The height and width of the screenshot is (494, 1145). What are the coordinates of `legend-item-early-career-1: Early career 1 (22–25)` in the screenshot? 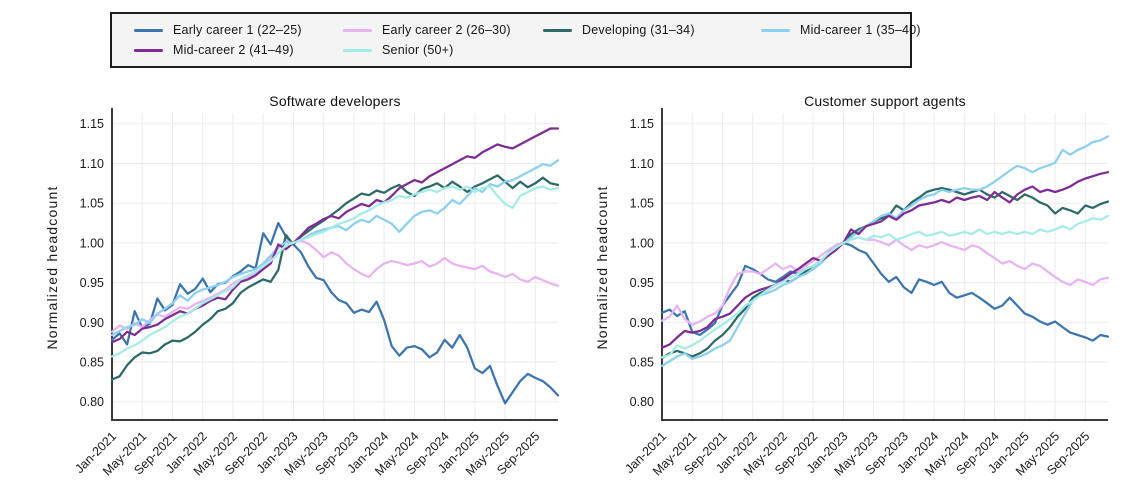 It's located at (238, 30).